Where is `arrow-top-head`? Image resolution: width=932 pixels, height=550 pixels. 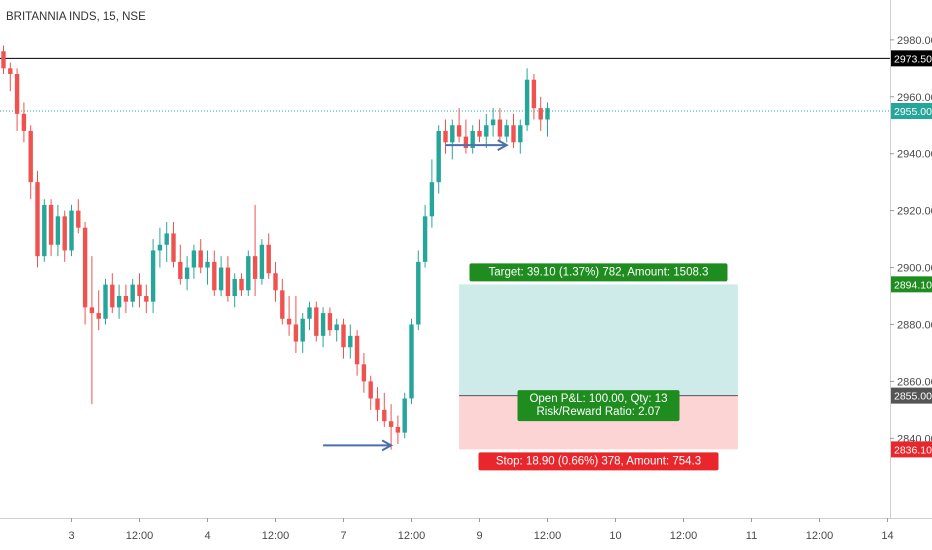 arrow-top-head is located at coordinates (503, 145).